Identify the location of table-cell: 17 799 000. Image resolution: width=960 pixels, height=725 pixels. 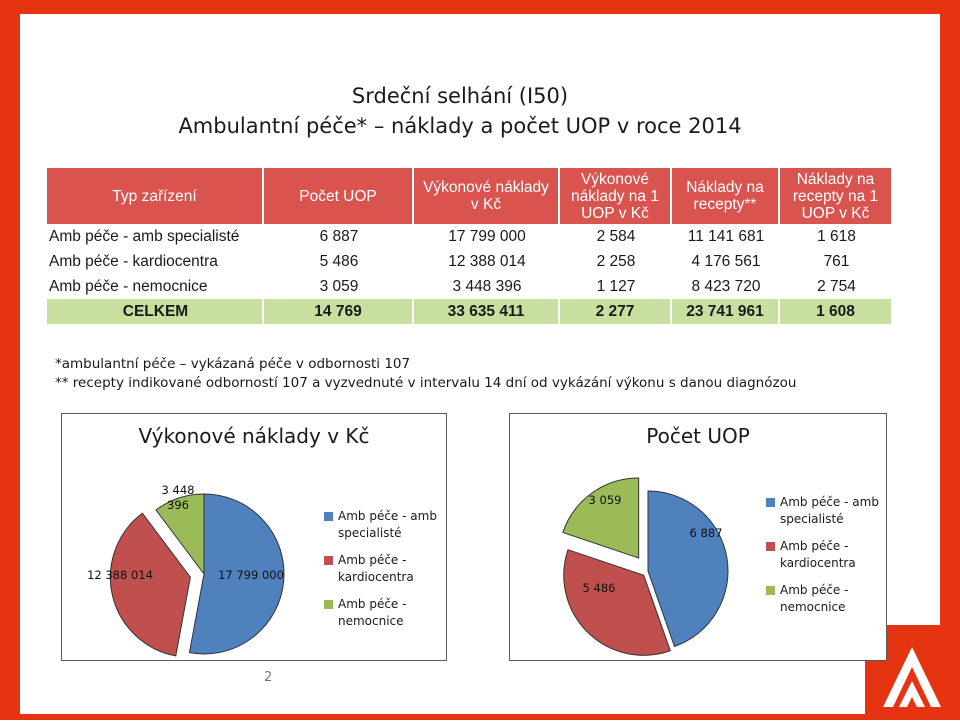
(487, 236).